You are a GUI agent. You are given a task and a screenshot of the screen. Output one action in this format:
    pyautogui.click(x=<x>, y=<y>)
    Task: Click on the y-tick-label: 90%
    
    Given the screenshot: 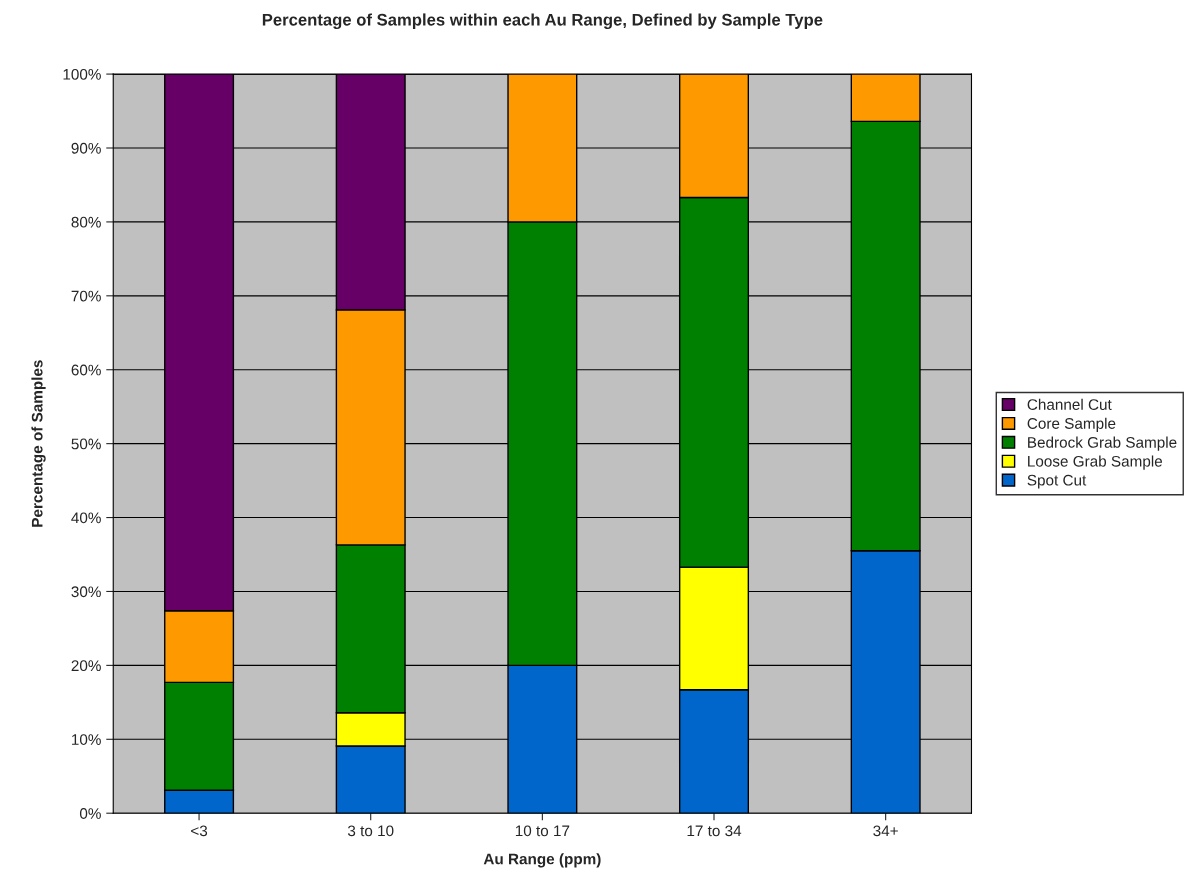 What is the action you would take?
    pyautogui.click(x=86, y=148)
    